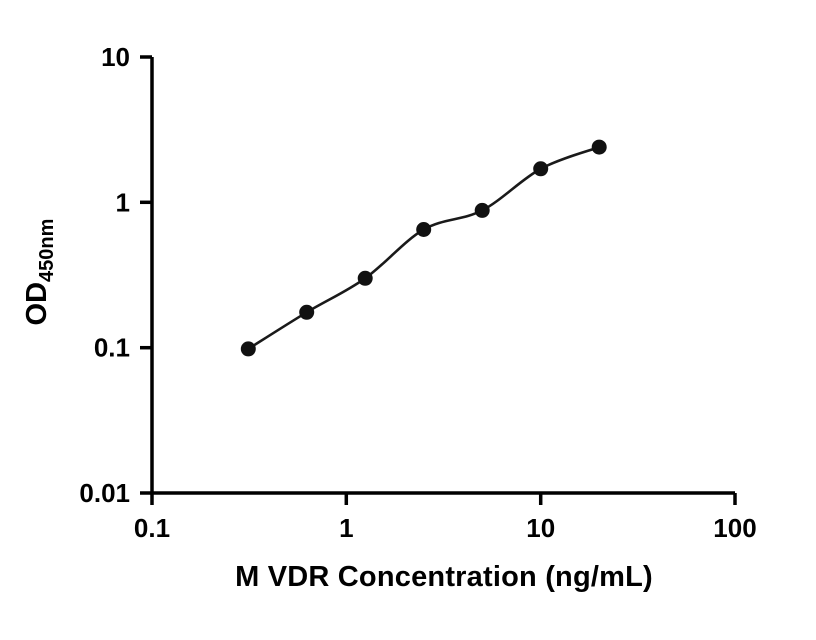 This screenshot has width=816, height=640. I want to click on y-axis-title-subscript: 450nm, so click(47, 250).